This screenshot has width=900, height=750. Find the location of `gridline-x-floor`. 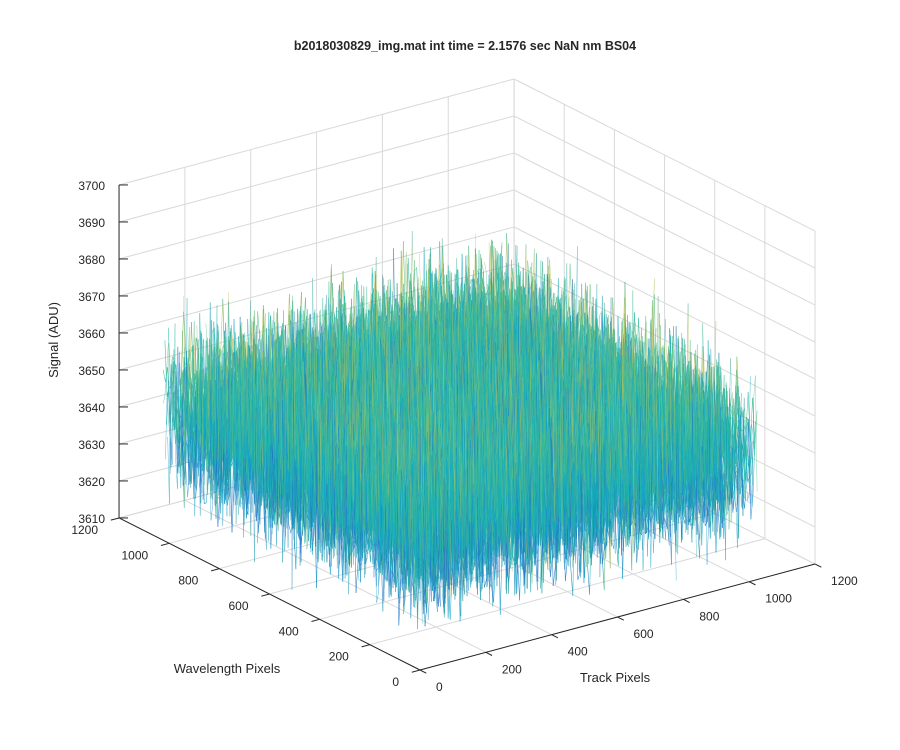

gridline-x-floor is located at coordinates (335, 576).